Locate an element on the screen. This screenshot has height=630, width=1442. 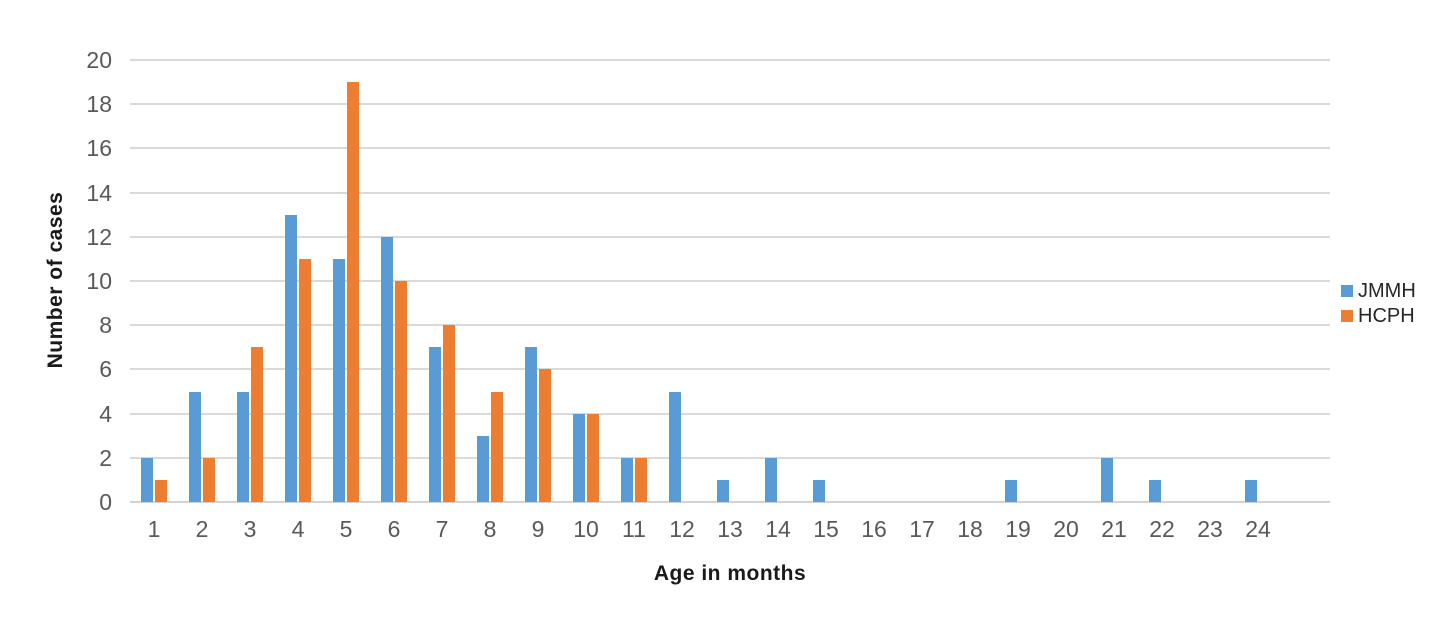
x-tick-label-10: 10 is located at coordinates (586, 529).